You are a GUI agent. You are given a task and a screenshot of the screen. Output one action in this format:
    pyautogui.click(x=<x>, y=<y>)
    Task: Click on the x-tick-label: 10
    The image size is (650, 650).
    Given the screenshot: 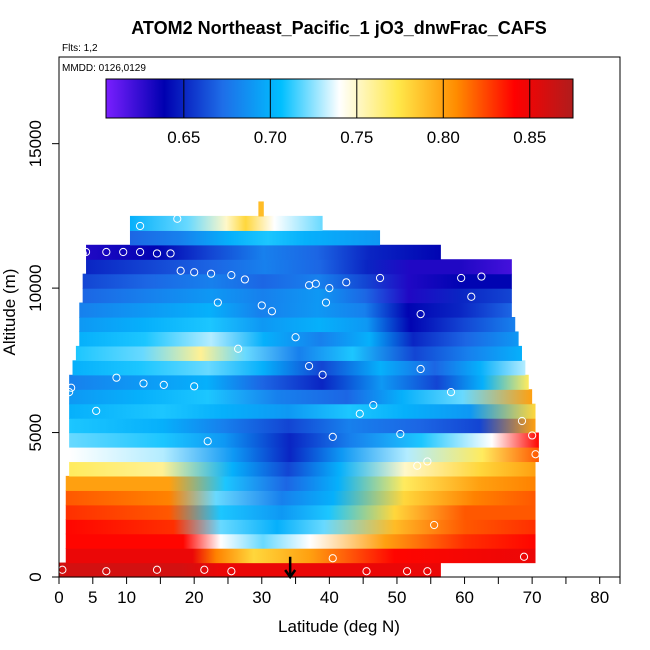 What is the action you would take?
    pyautogui.click(x=126, y=597)
    